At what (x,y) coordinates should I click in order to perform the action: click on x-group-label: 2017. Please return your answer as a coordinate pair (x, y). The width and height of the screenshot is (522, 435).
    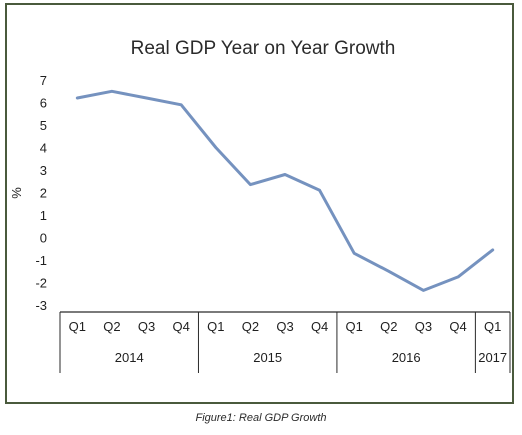
    Looking at the image, I should click on (492, 357).